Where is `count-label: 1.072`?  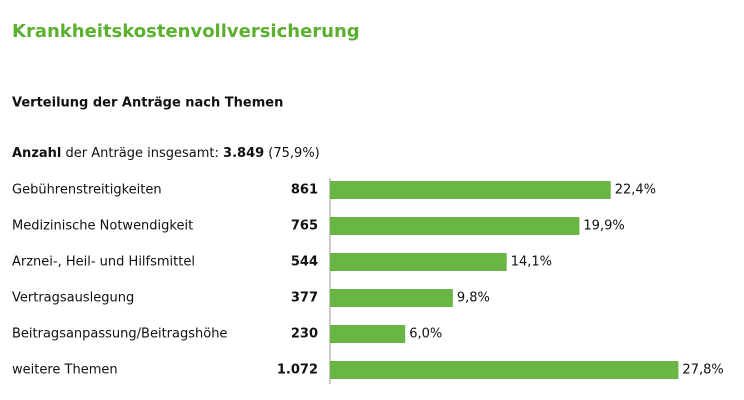 count-label: 1.072 is located at coordinates (297, 370).